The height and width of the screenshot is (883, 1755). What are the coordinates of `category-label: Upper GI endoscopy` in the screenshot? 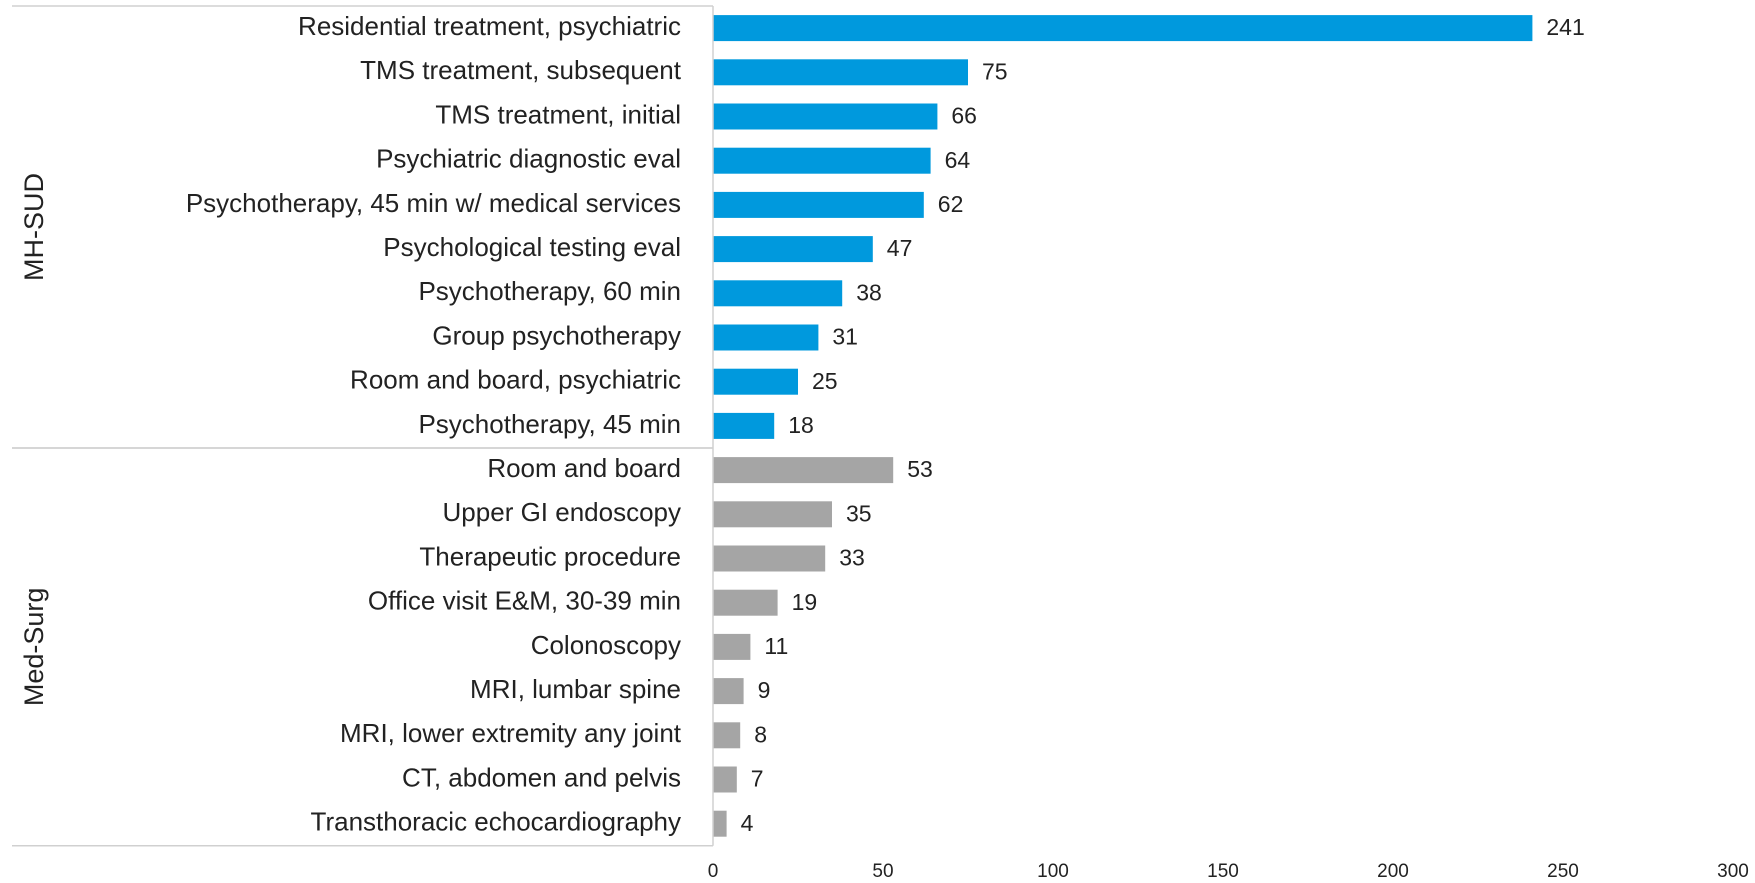 It's located at (562, 512).